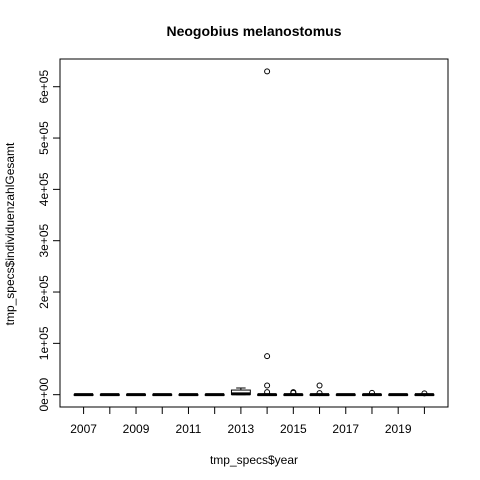  What do you see at coordinates (44, 292) in the screenshot?
I see `y-tick-label: 2e+05` at bounding box center [44, 292].